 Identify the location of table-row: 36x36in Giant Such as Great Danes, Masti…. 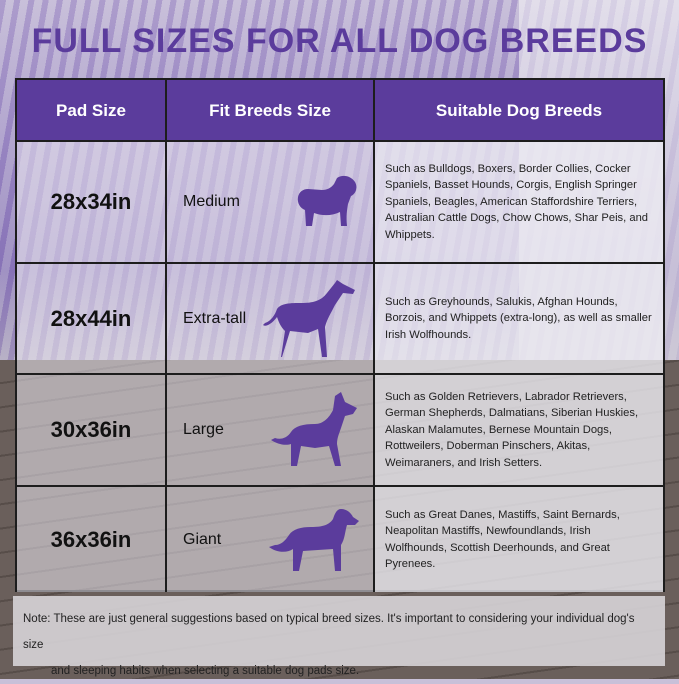
(340, 538).